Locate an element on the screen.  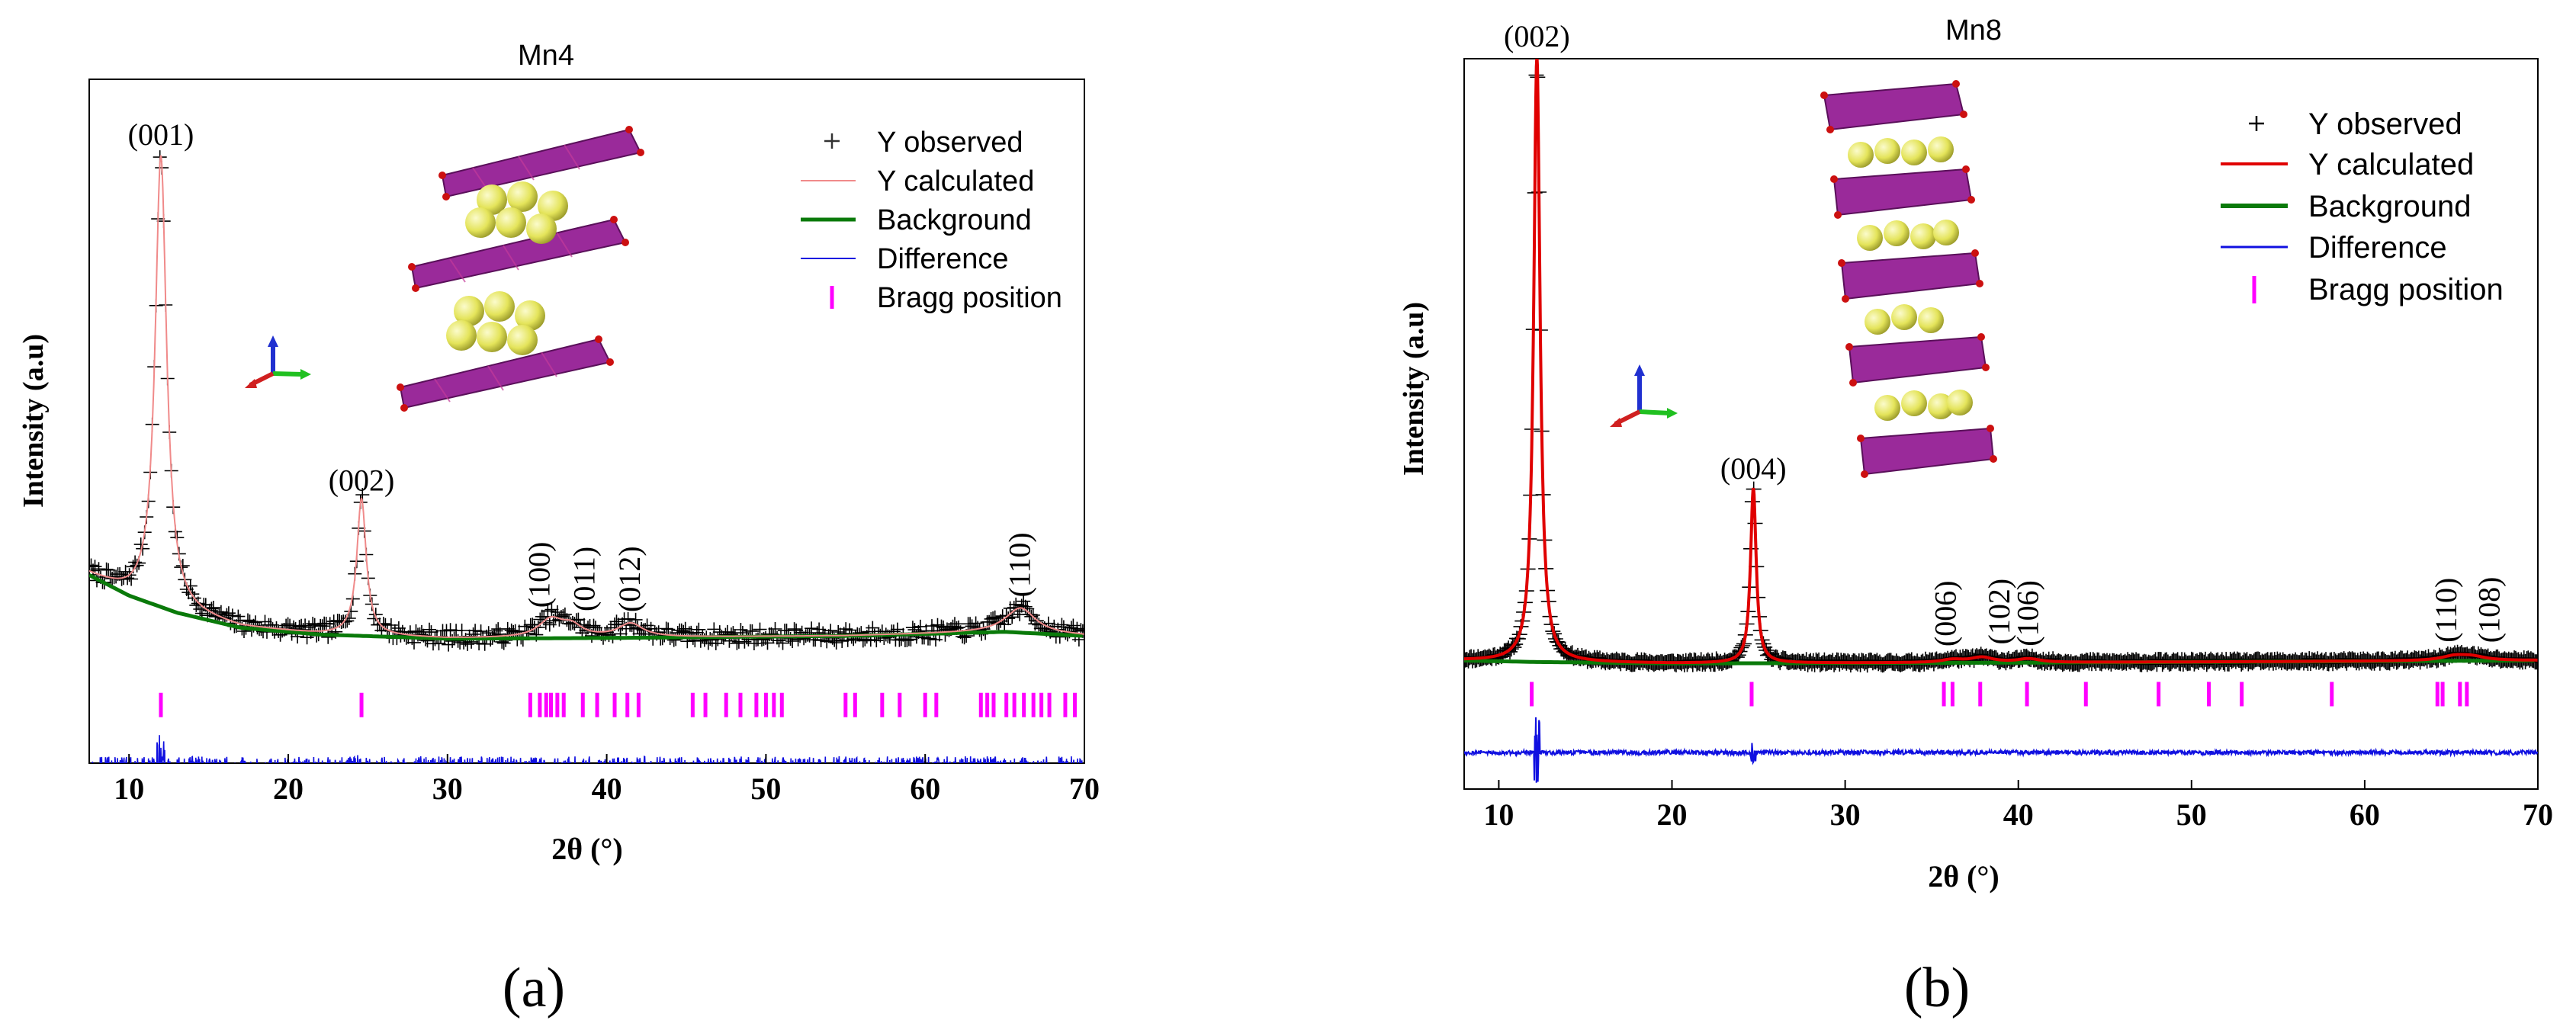
chart-title: Mn4 is located at coordinates (546, 56).